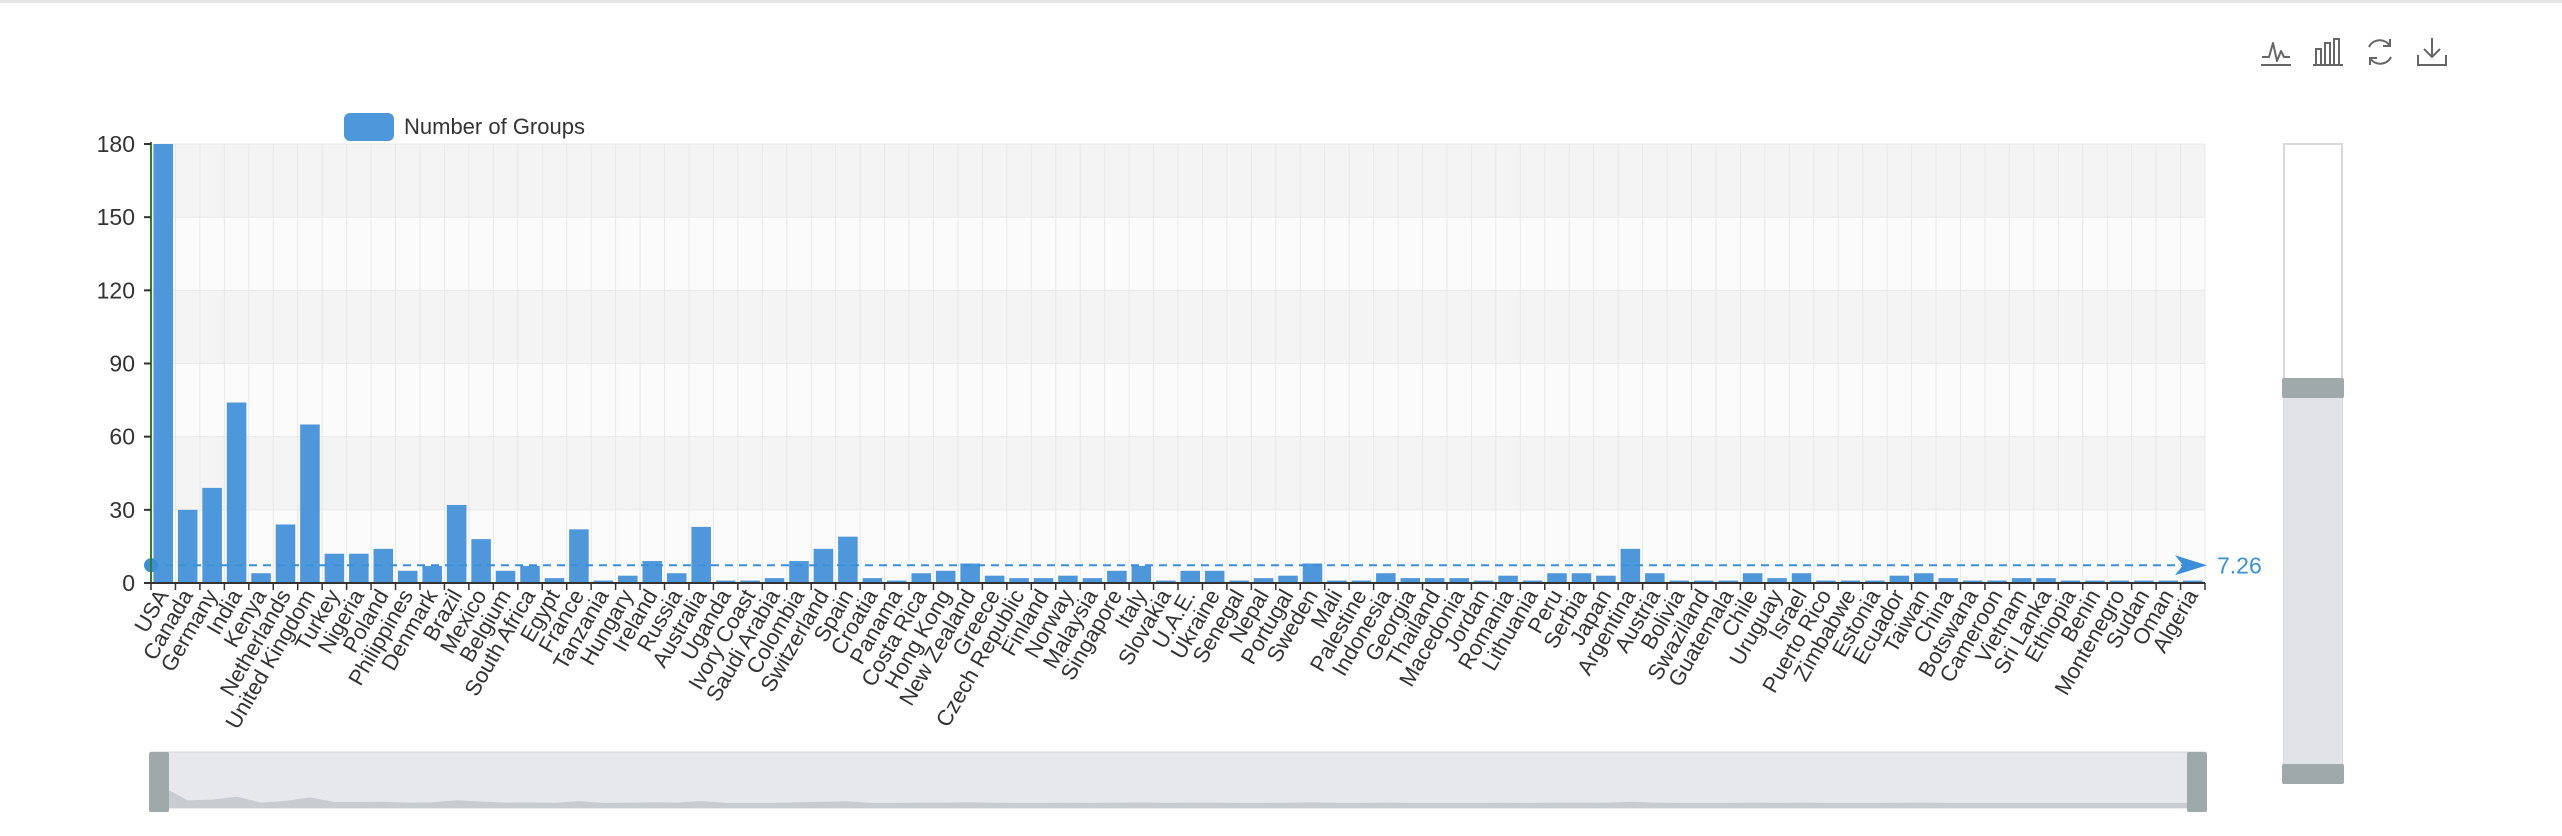 The image size is (2562, 836). I want to click on datazoom-track, so click(1178, 780).